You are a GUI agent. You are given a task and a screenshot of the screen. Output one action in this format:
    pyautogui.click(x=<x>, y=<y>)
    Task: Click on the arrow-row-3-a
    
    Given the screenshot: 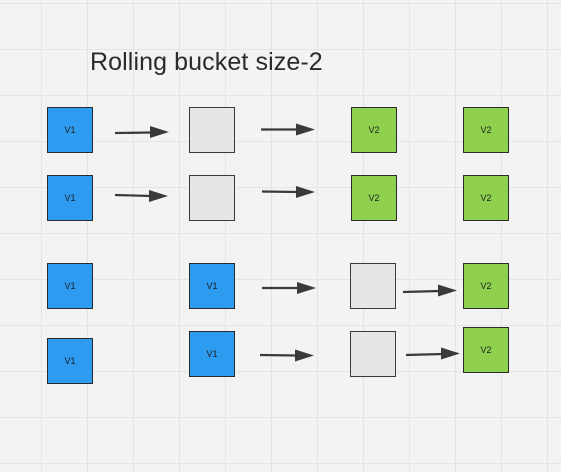 What is the action you would take?
    pyautogui.click(x=289, y=288)
    